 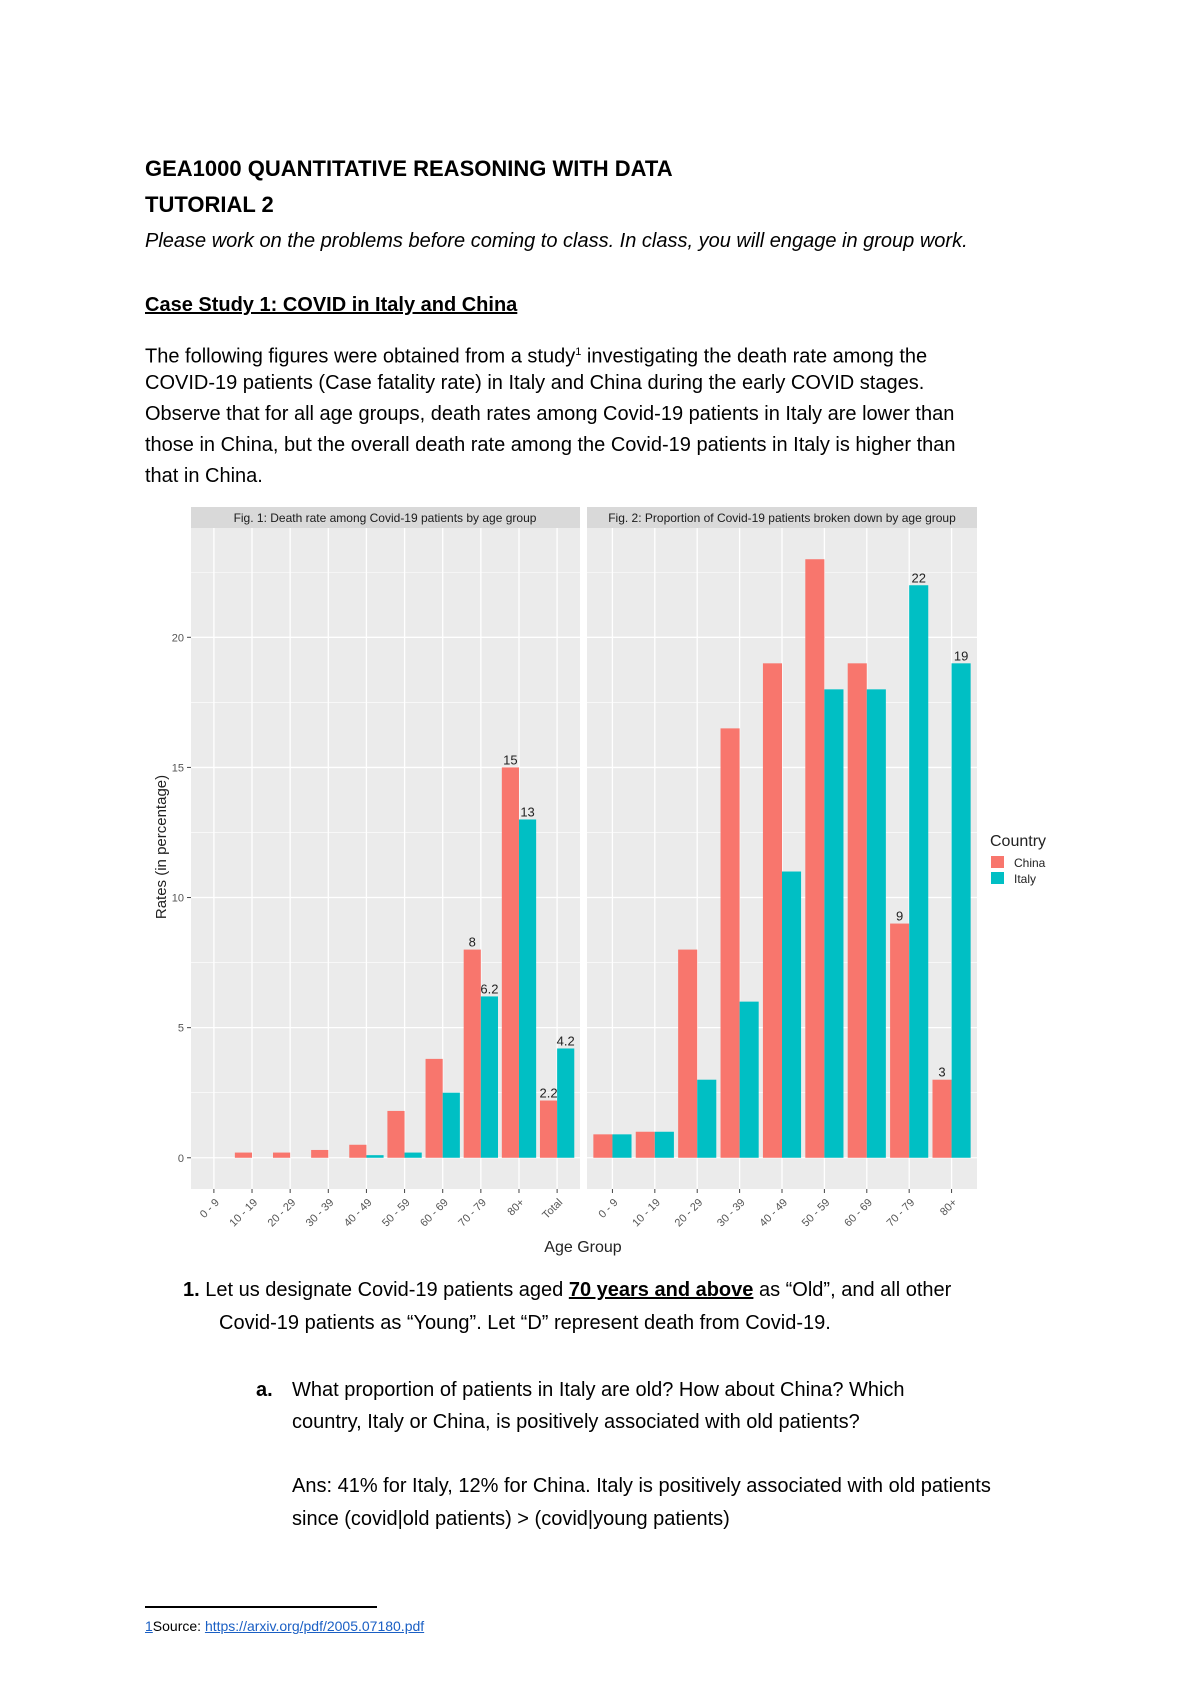 I want to click on question-emphasis: 70 years and above, so click(x=661, y=1290).